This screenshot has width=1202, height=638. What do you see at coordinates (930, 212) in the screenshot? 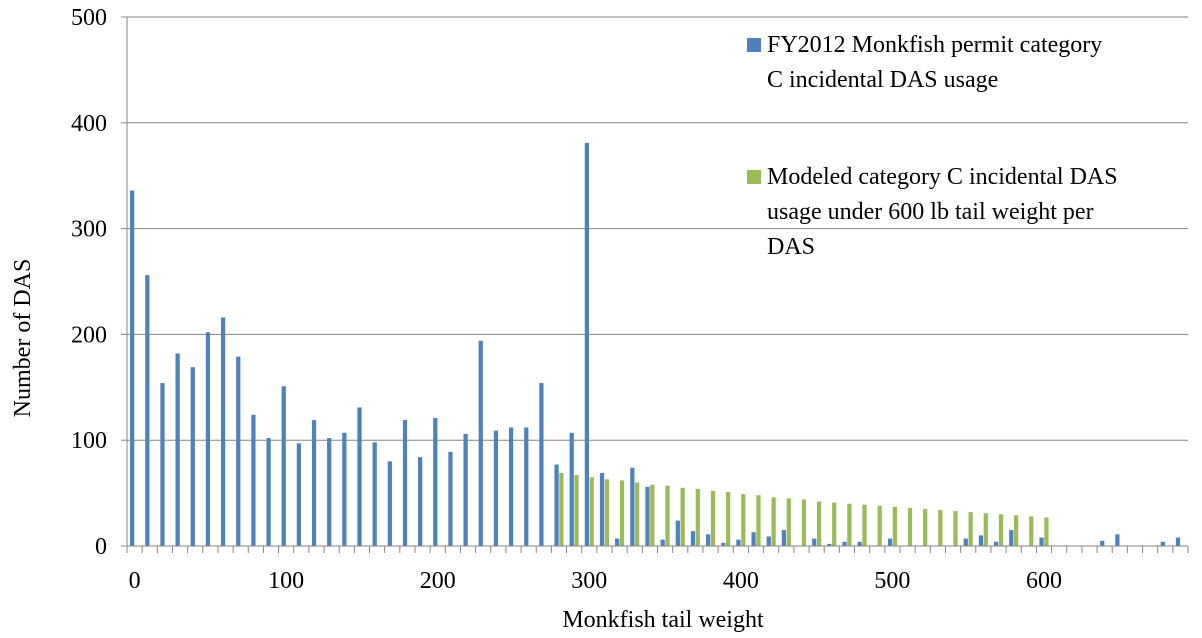
I see `legend-label-series-2: usage under 600 lb tail weight per` at bounding box center [930, 212].